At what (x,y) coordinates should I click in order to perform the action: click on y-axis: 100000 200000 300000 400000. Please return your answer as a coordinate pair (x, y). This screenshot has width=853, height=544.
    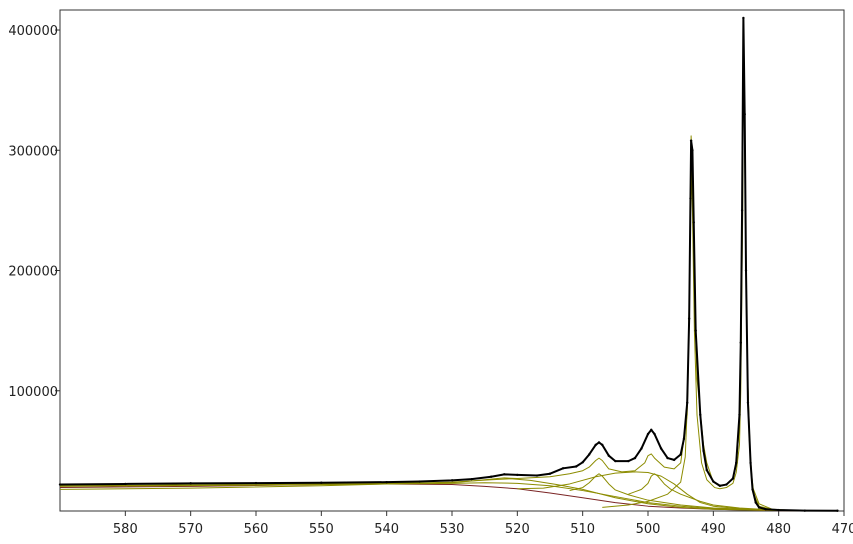
    Looking at the image, I should click on (34, 212).